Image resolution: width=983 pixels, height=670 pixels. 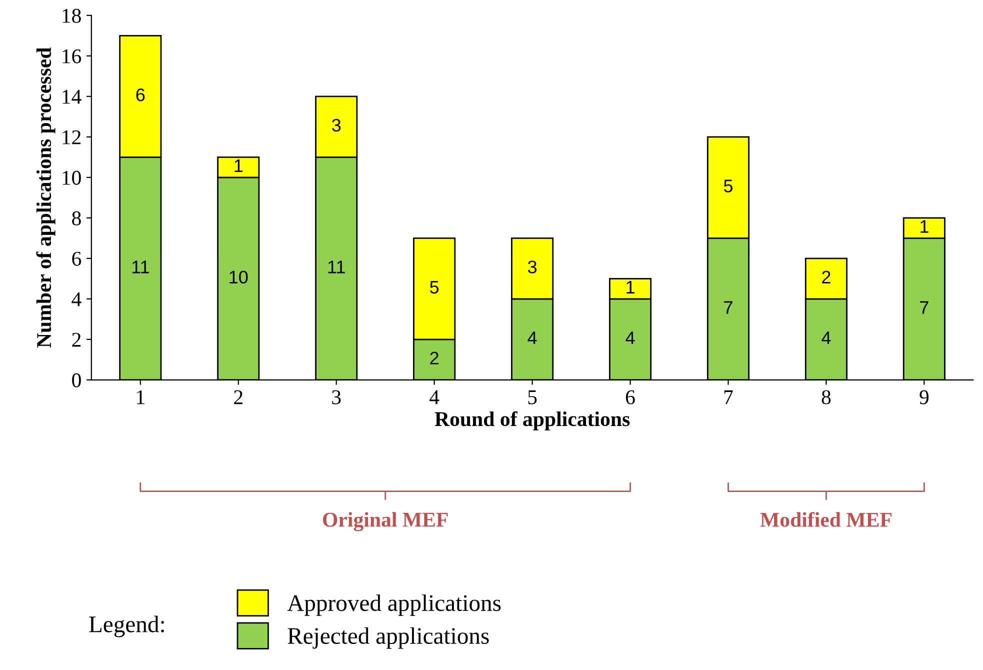 I want to click on data-label: 10, so click(x=239, y=277).